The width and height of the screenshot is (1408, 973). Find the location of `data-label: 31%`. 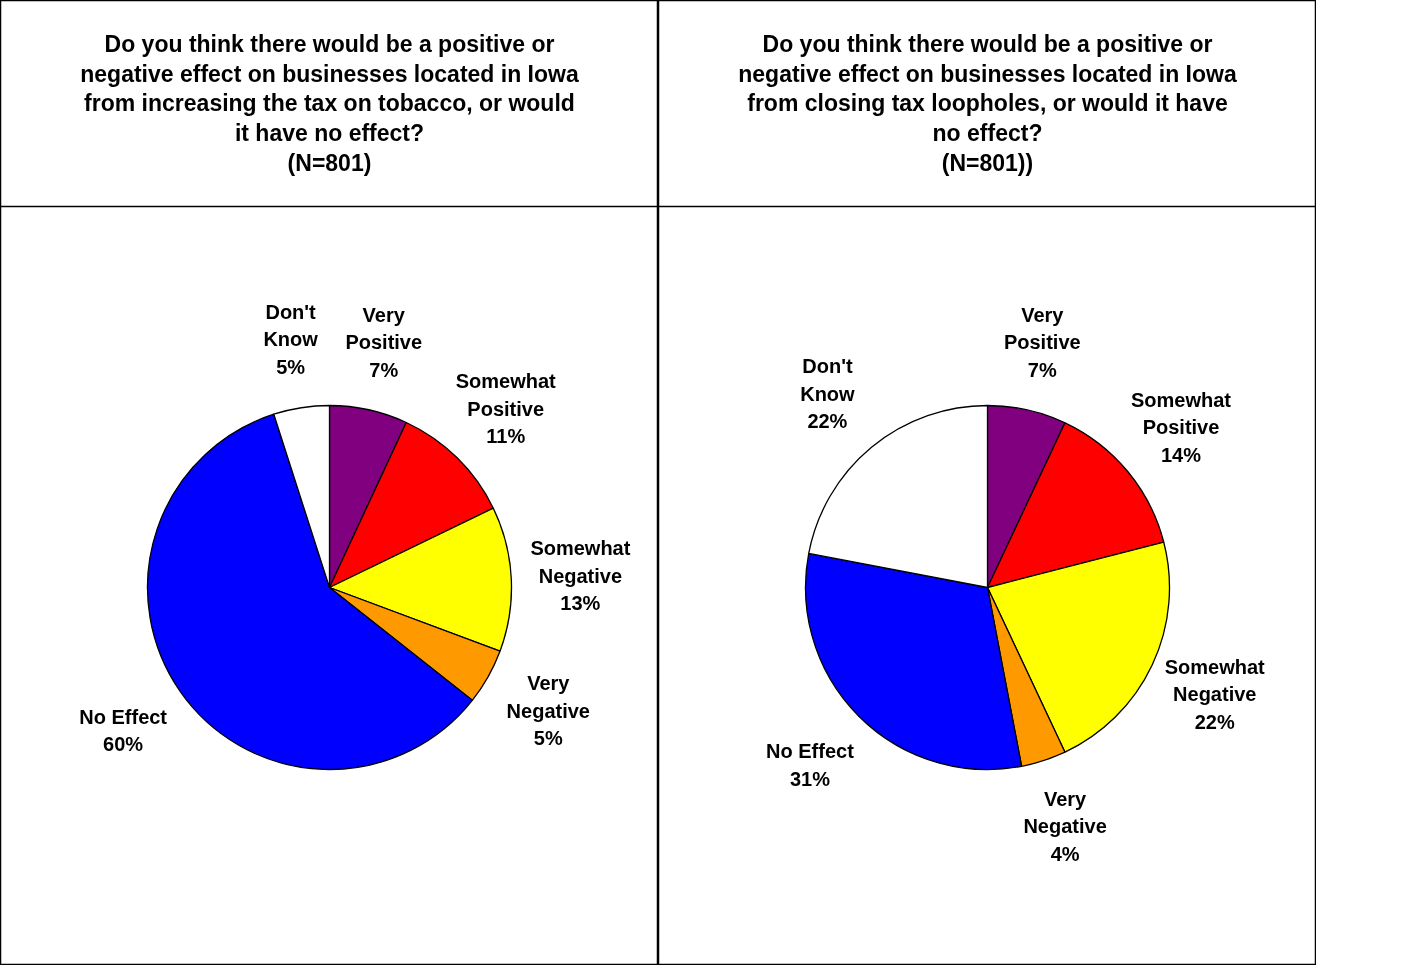

data-label: 31% is located at coordinates (810, 778).